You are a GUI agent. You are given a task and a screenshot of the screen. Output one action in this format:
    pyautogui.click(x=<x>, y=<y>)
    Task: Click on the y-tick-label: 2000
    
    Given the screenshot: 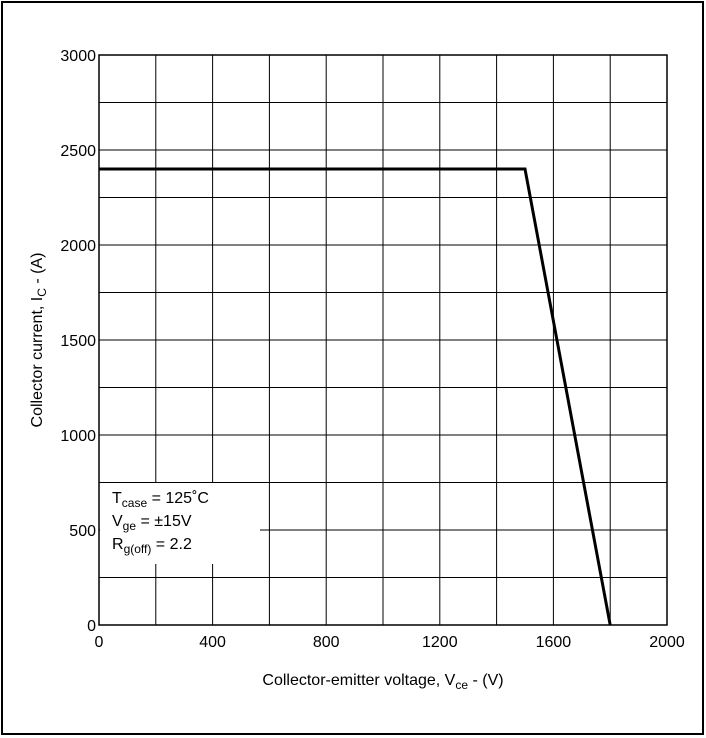 What is the action you would take?
    pyautogui.click(x=78, y=246)
    